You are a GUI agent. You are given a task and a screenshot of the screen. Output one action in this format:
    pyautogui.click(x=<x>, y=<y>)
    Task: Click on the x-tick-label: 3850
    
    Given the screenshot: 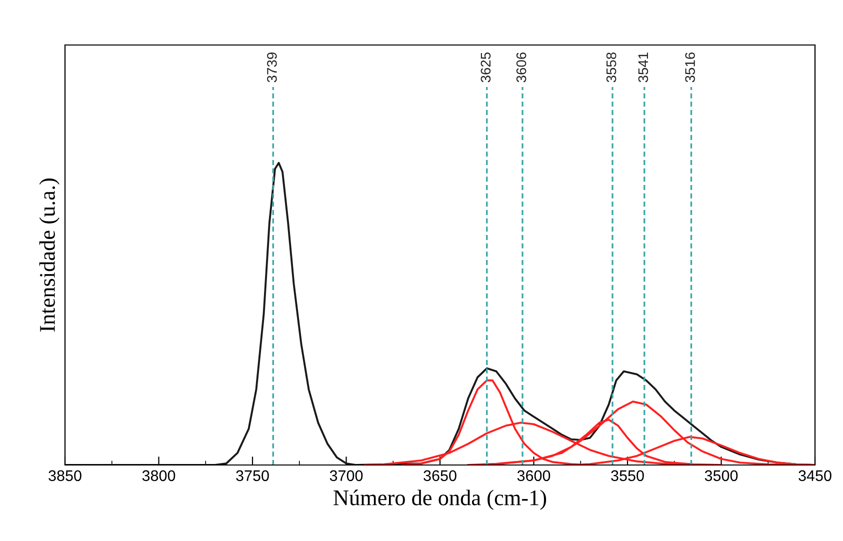 What is the action you would take?
    pyautogui.click(x=65, y=476)
    